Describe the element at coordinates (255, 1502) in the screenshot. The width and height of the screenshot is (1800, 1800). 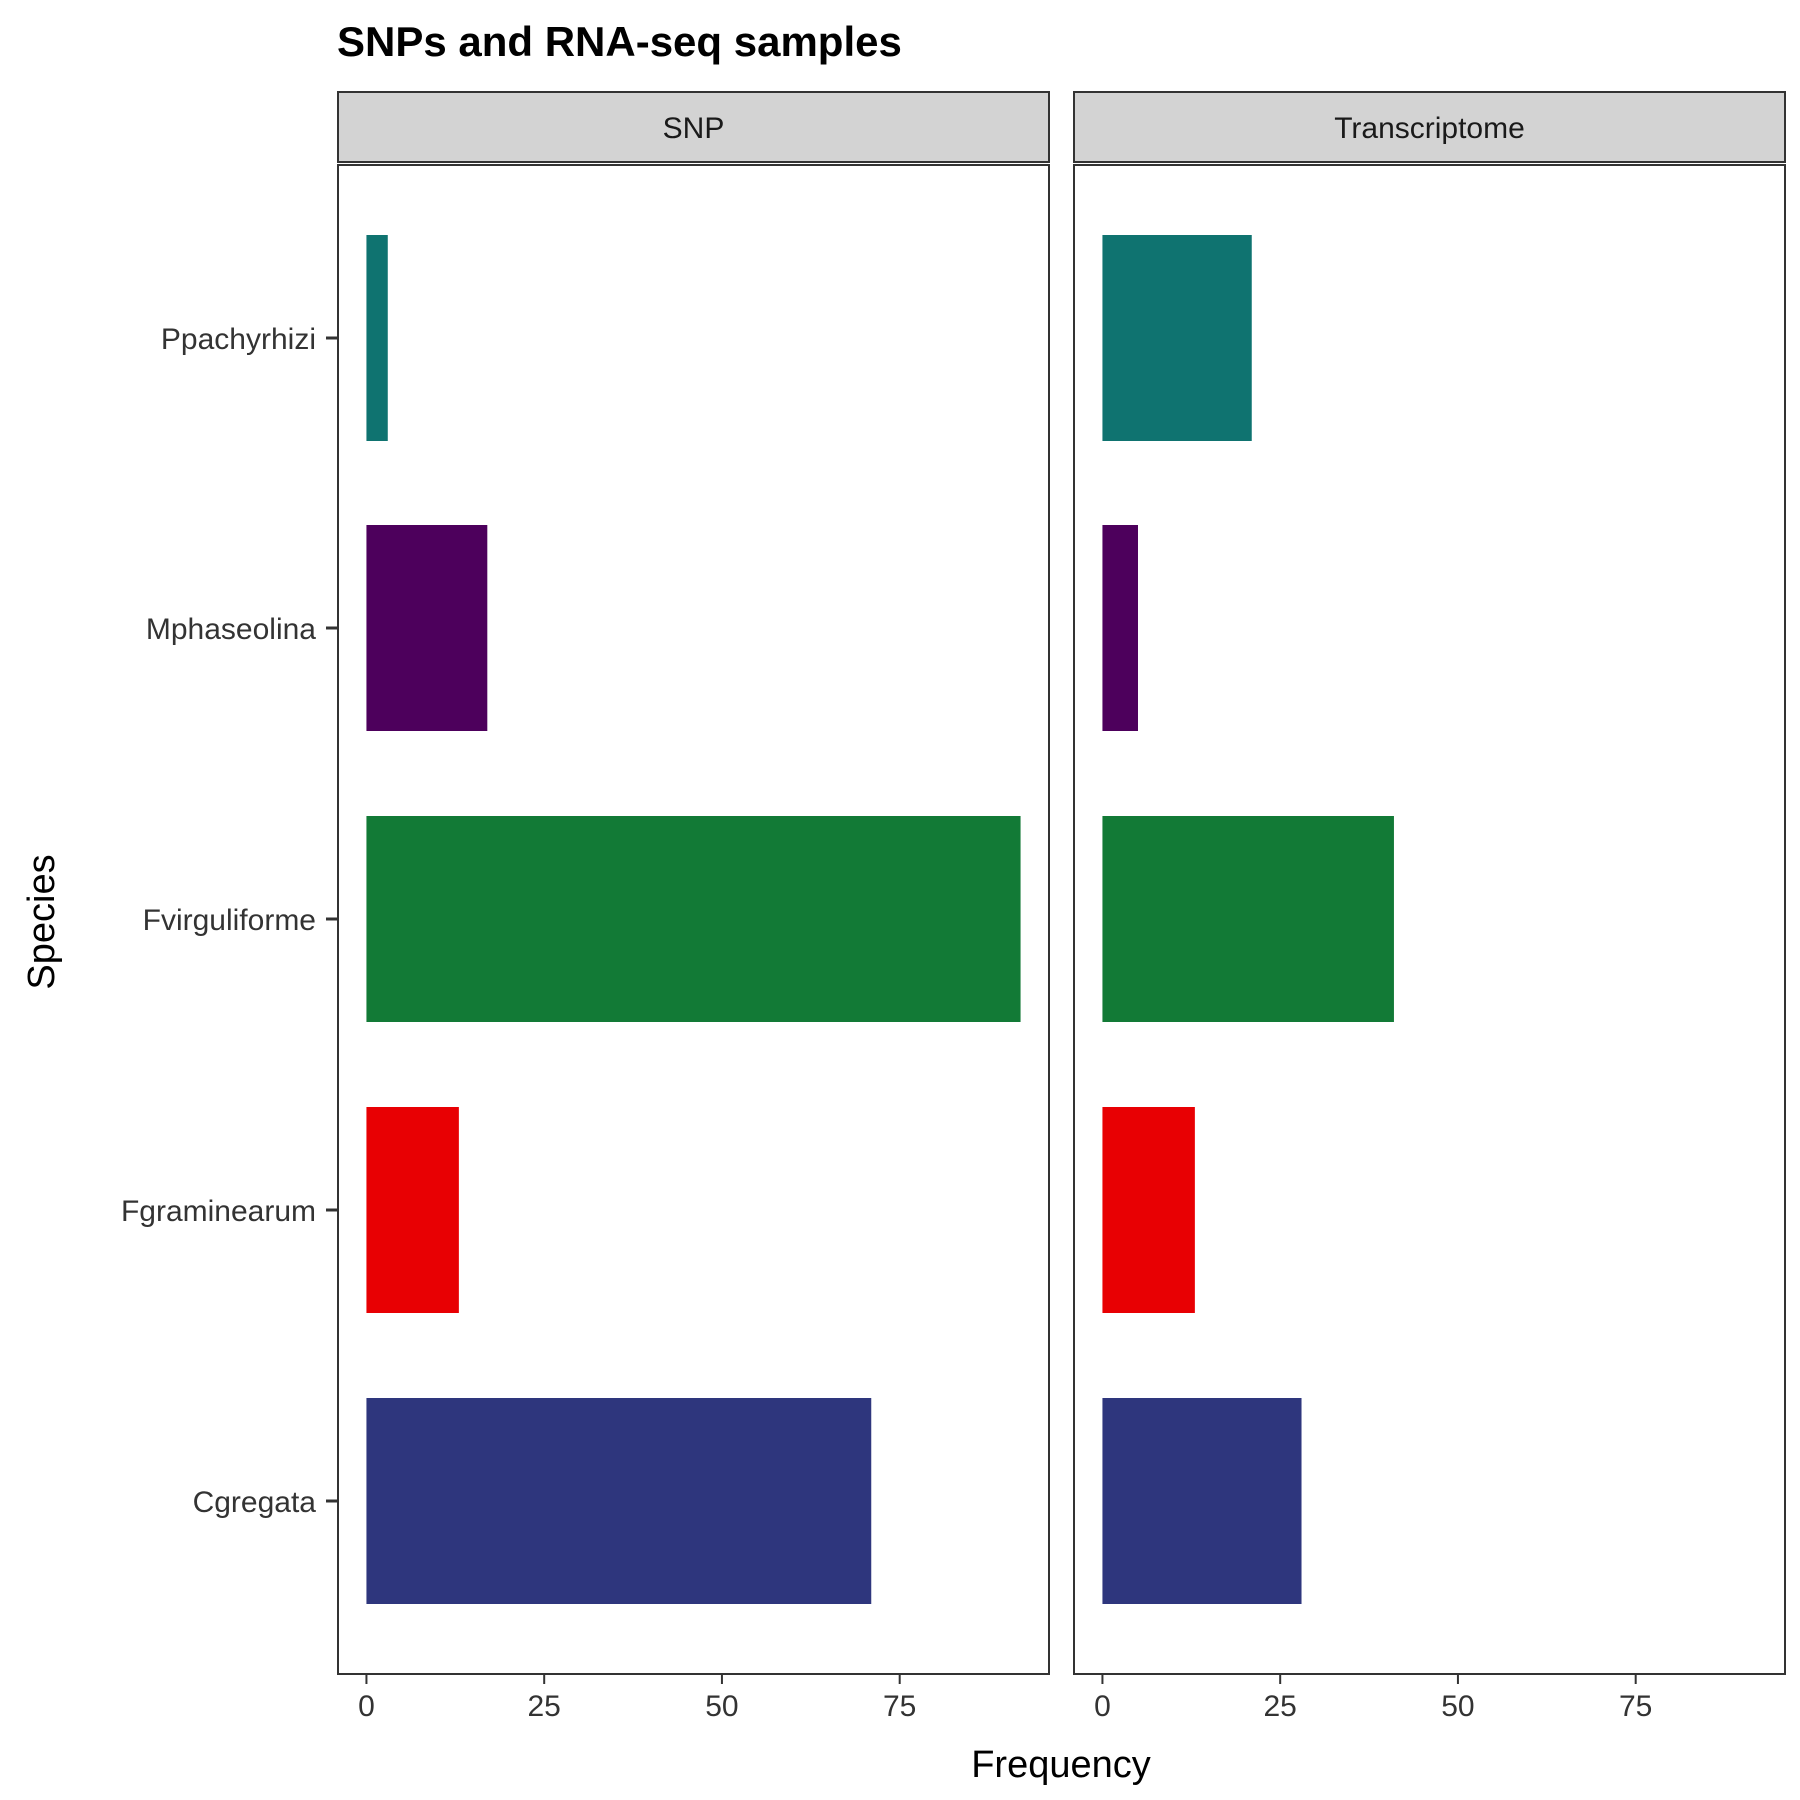
I see `y-tick-label: Cgregata` at that location.